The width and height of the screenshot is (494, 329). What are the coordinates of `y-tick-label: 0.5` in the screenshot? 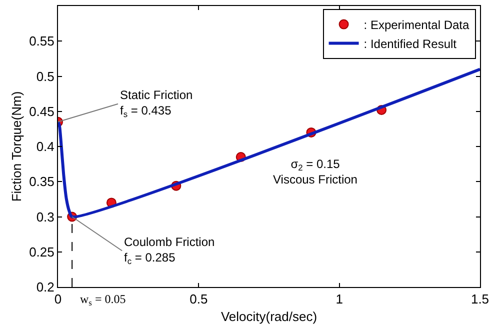 It's located at (45, 76).